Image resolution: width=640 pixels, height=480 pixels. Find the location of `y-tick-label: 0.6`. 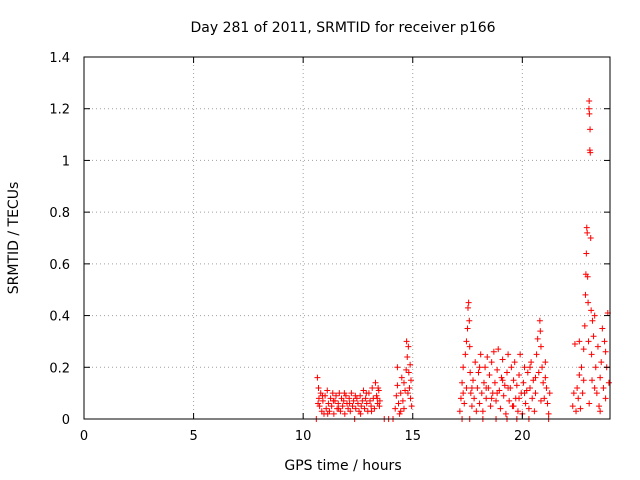

y-tick-label: 0.6 is located at coordinates (59, 265).